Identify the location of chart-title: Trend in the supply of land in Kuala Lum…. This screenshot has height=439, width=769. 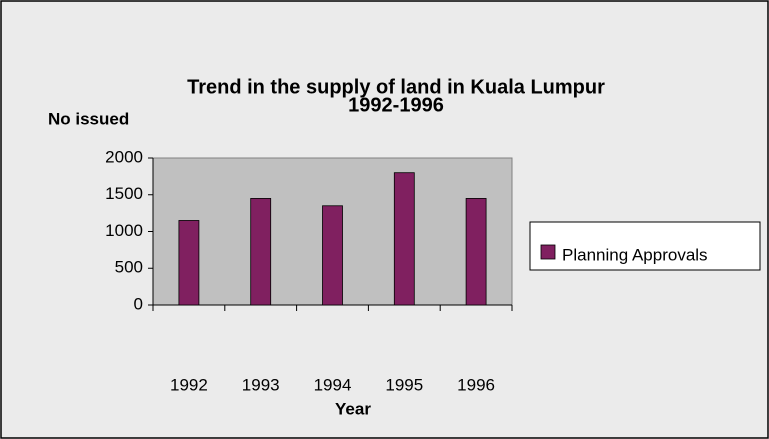
(396, 87).